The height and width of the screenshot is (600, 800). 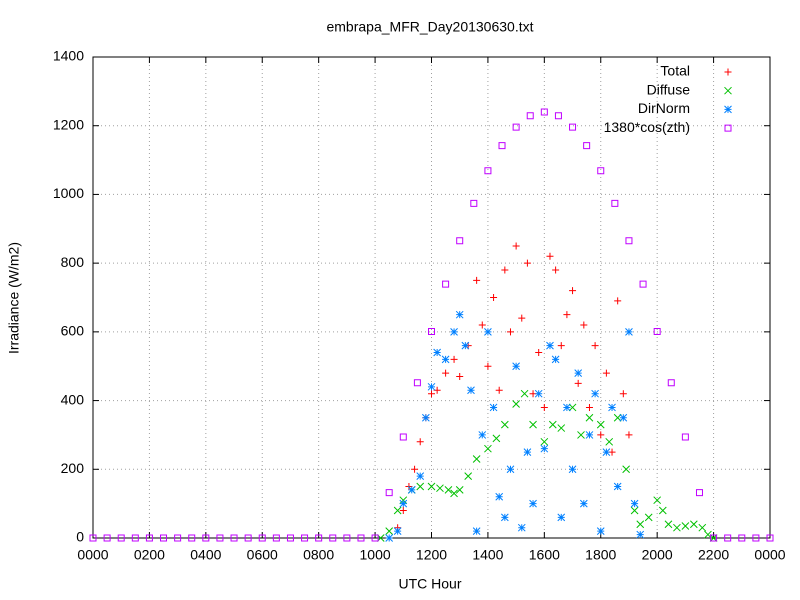 What do you see at coordinates (429, 27) in the screenshot?
I see `chart-title: embrapa_MFR_Day20130630.txt` at bounding box center [429, 27].